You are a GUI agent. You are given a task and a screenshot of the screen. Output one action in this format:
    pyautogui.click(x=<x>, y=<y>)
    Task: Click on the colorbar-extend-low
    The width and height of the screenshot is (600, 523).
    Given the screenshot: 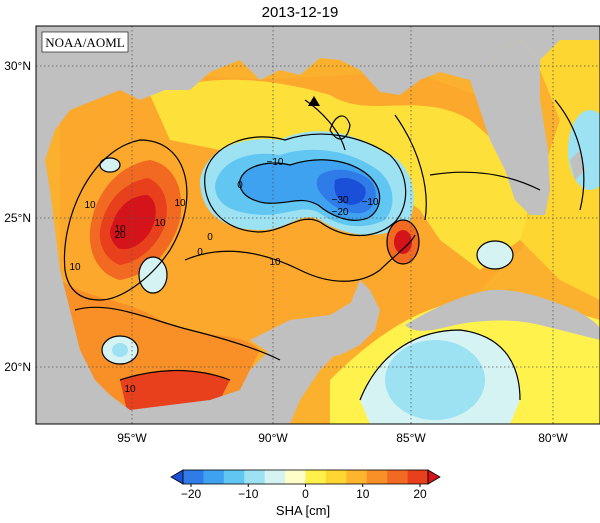 What is the action you would take?
    pyautogui.click(x=177, y=477)
    